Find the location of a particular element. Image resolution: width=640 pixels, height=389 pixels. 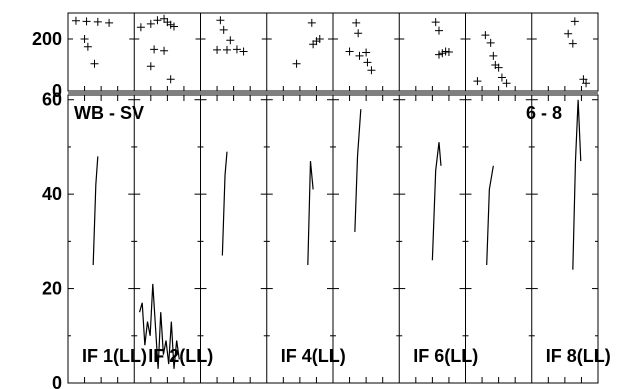

y-tick-label: 0 is located at coordinates (57, 381).